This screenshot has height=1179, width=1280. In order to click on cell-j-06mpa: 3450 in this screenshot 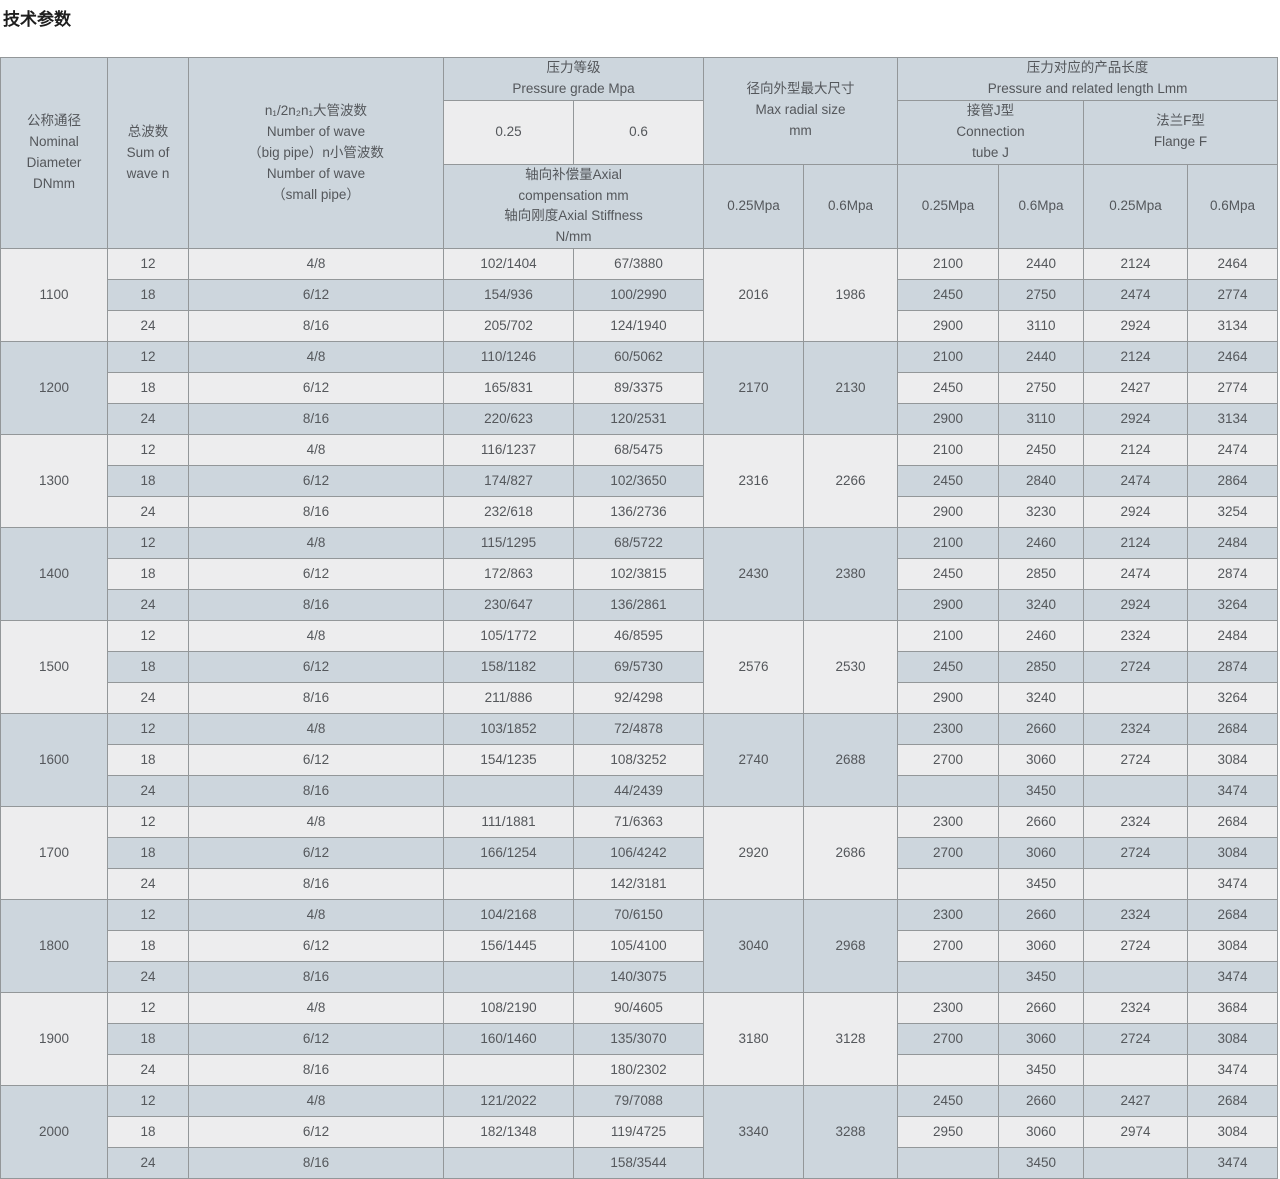, I will do `click(1041, 1070)`.